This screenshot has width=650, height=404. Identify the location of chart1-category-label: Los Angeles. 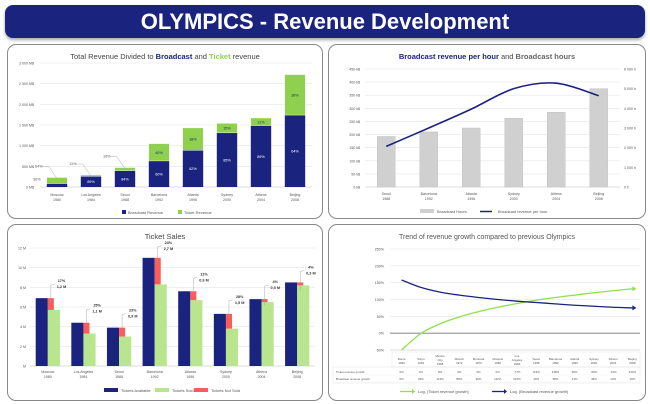
(91, 195).